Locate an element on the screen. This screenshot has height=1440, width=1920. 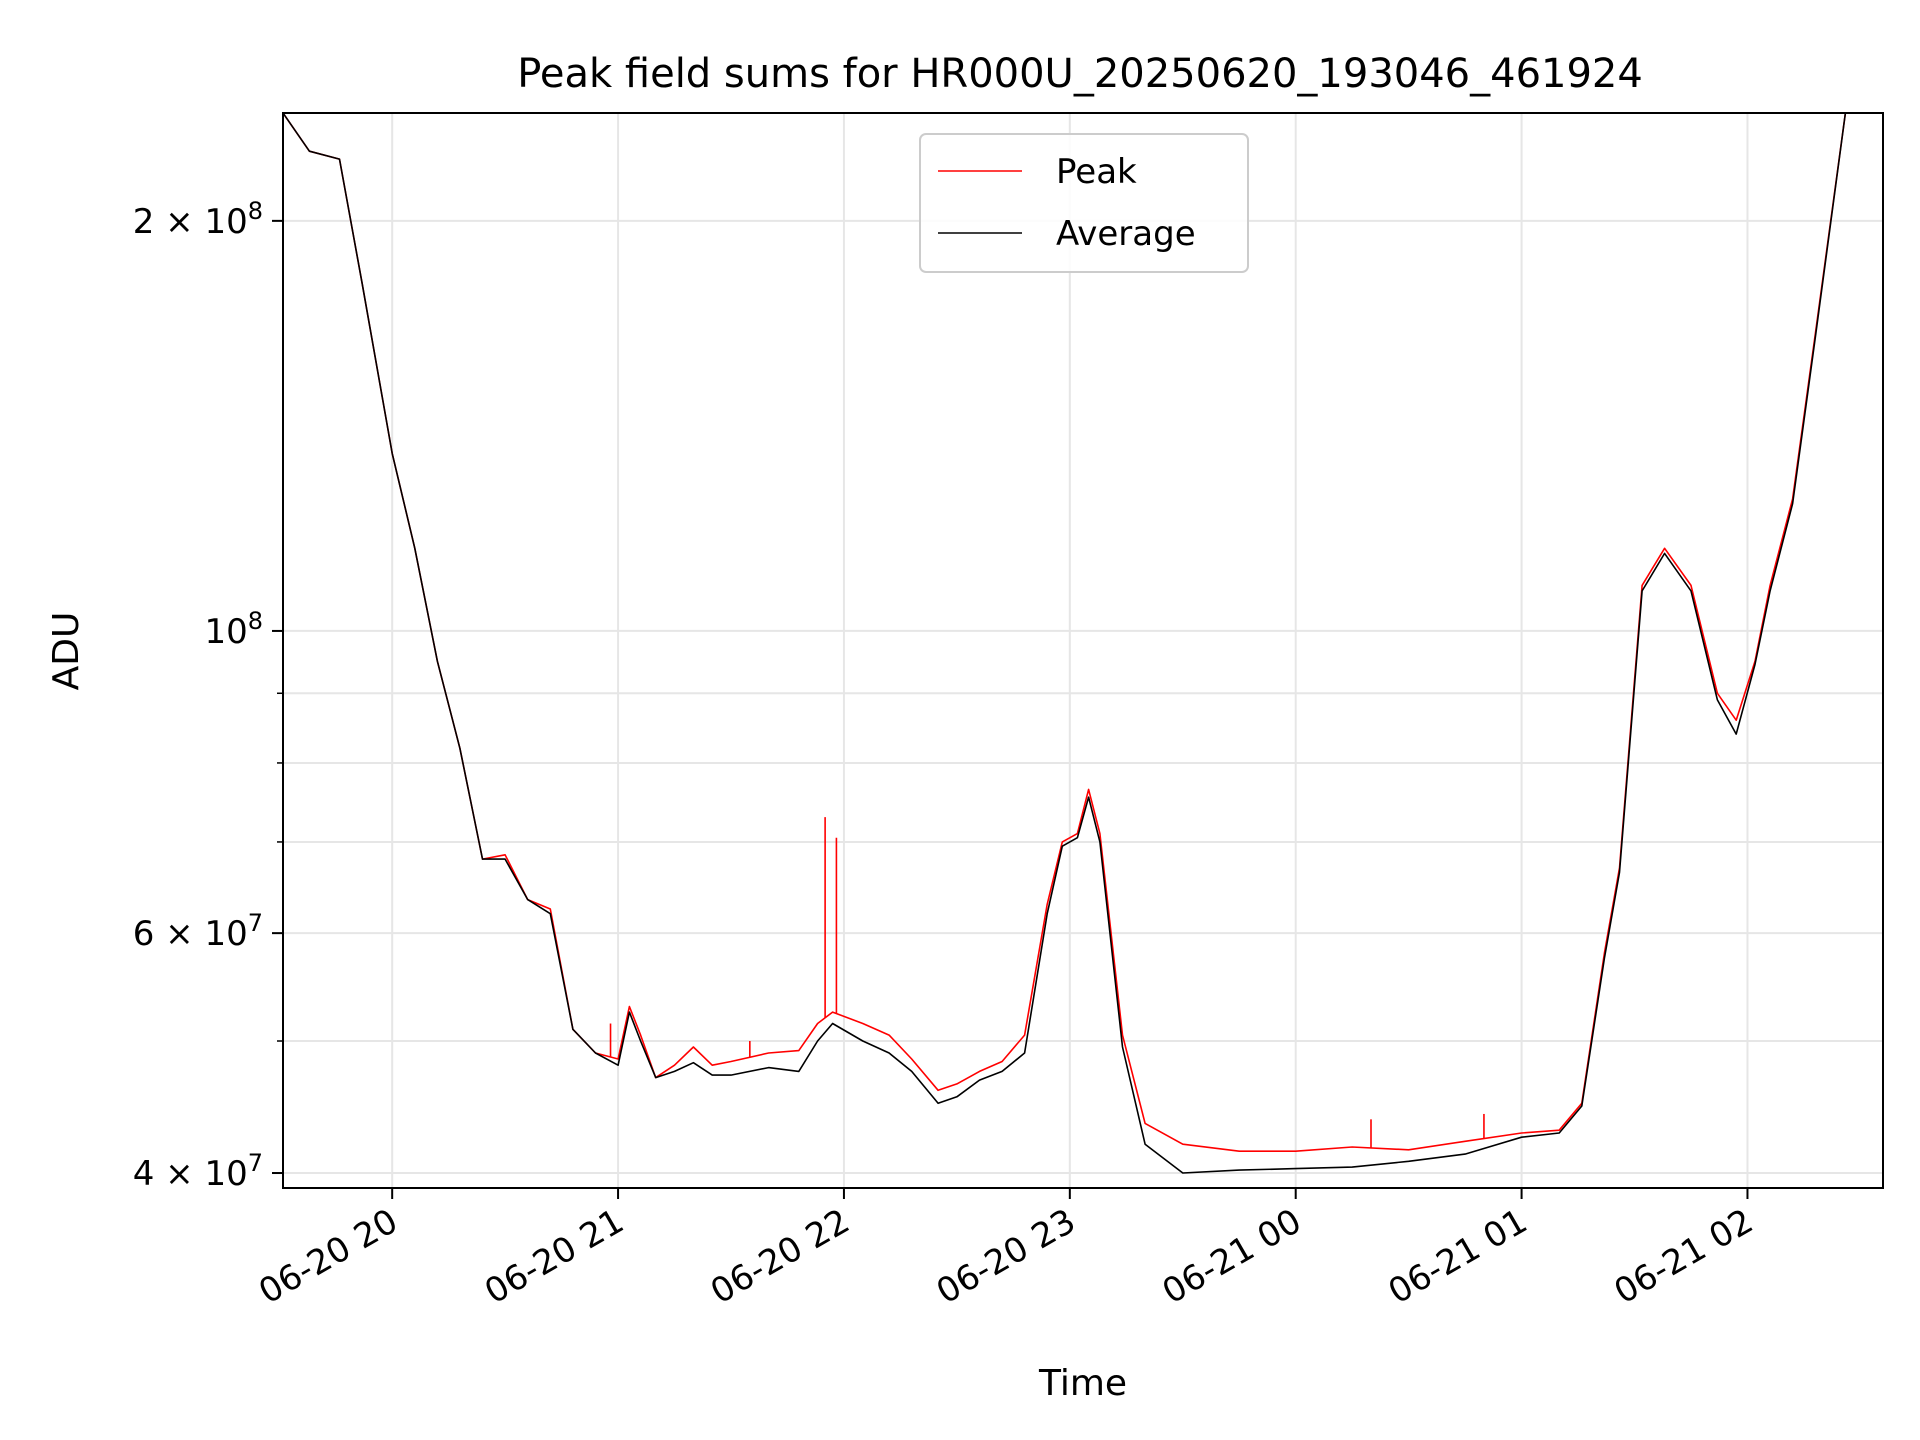
y-tick-label: 108 is located at coordinates (233, 629).